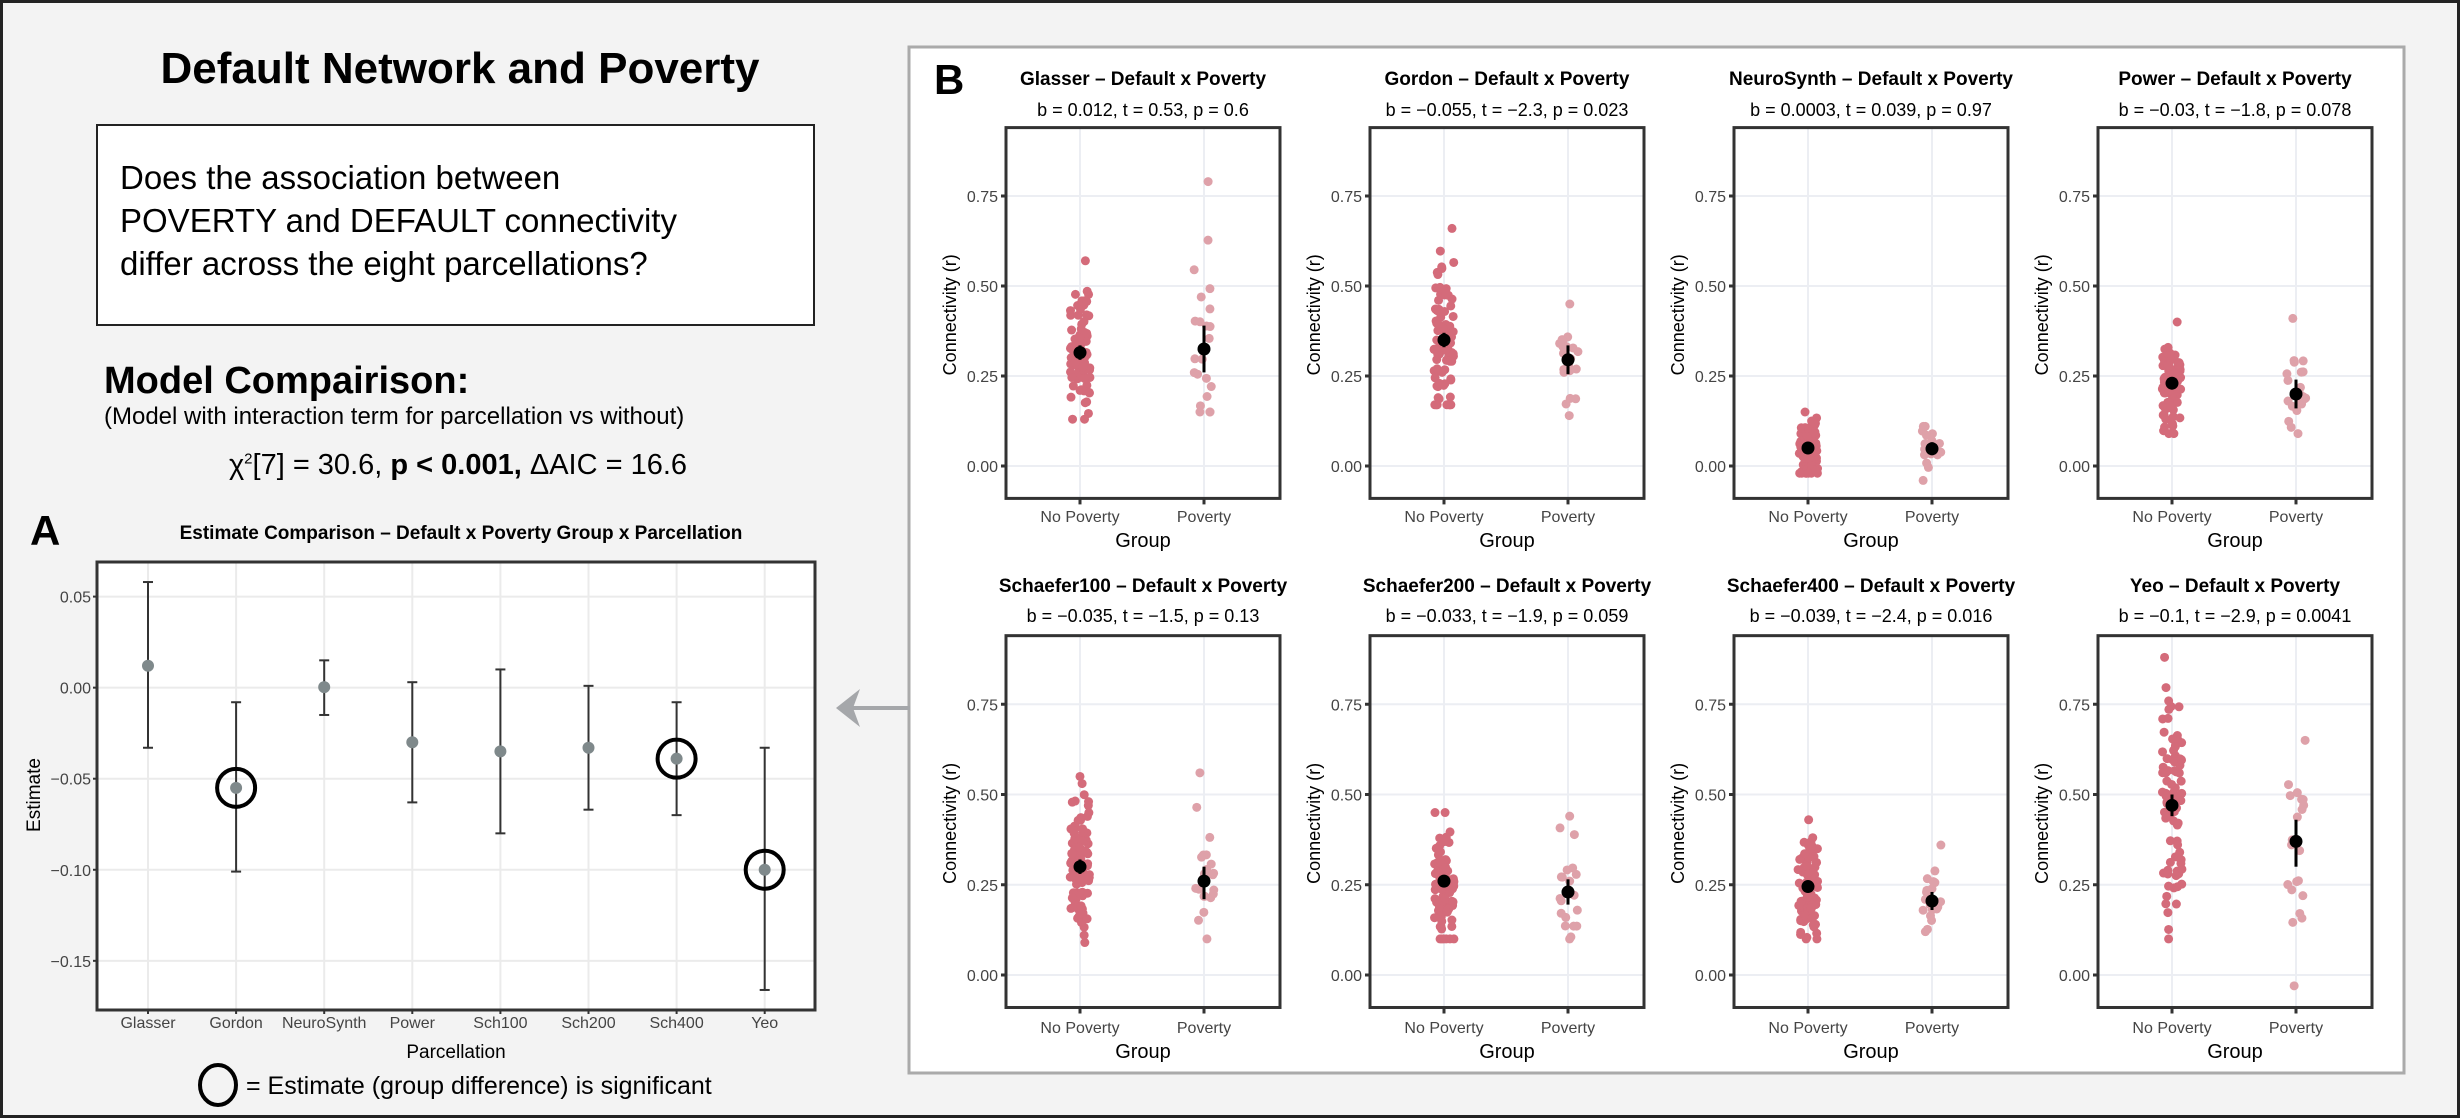  I want to click on panel-subtitle: b = −0.033, t = −1.9, p = 0.059, so click(1507, 616).